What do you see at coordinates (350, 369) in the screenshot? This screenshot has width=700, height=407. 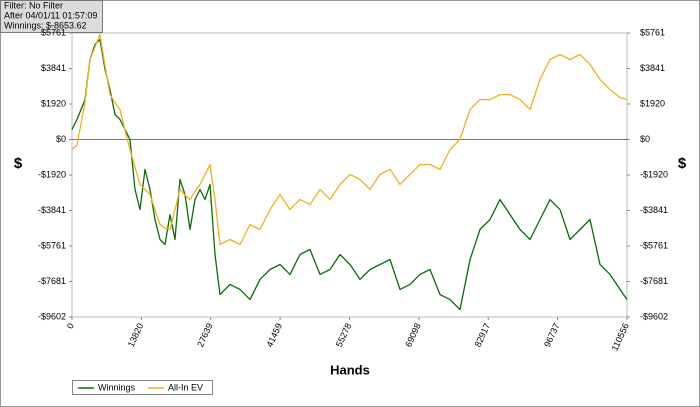 I see `x-axis-label: Hands` at bounding box center [350, 369].